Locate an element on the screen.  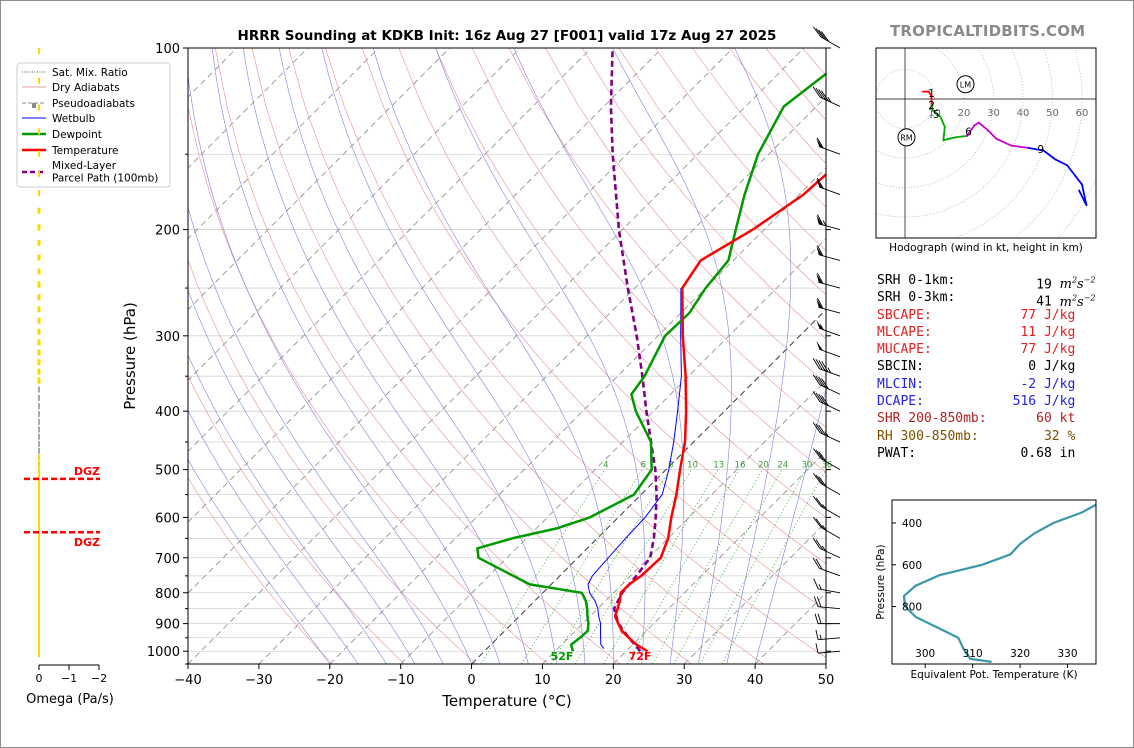
stat-value: 60 kt is located at coordinates (1036, 419).